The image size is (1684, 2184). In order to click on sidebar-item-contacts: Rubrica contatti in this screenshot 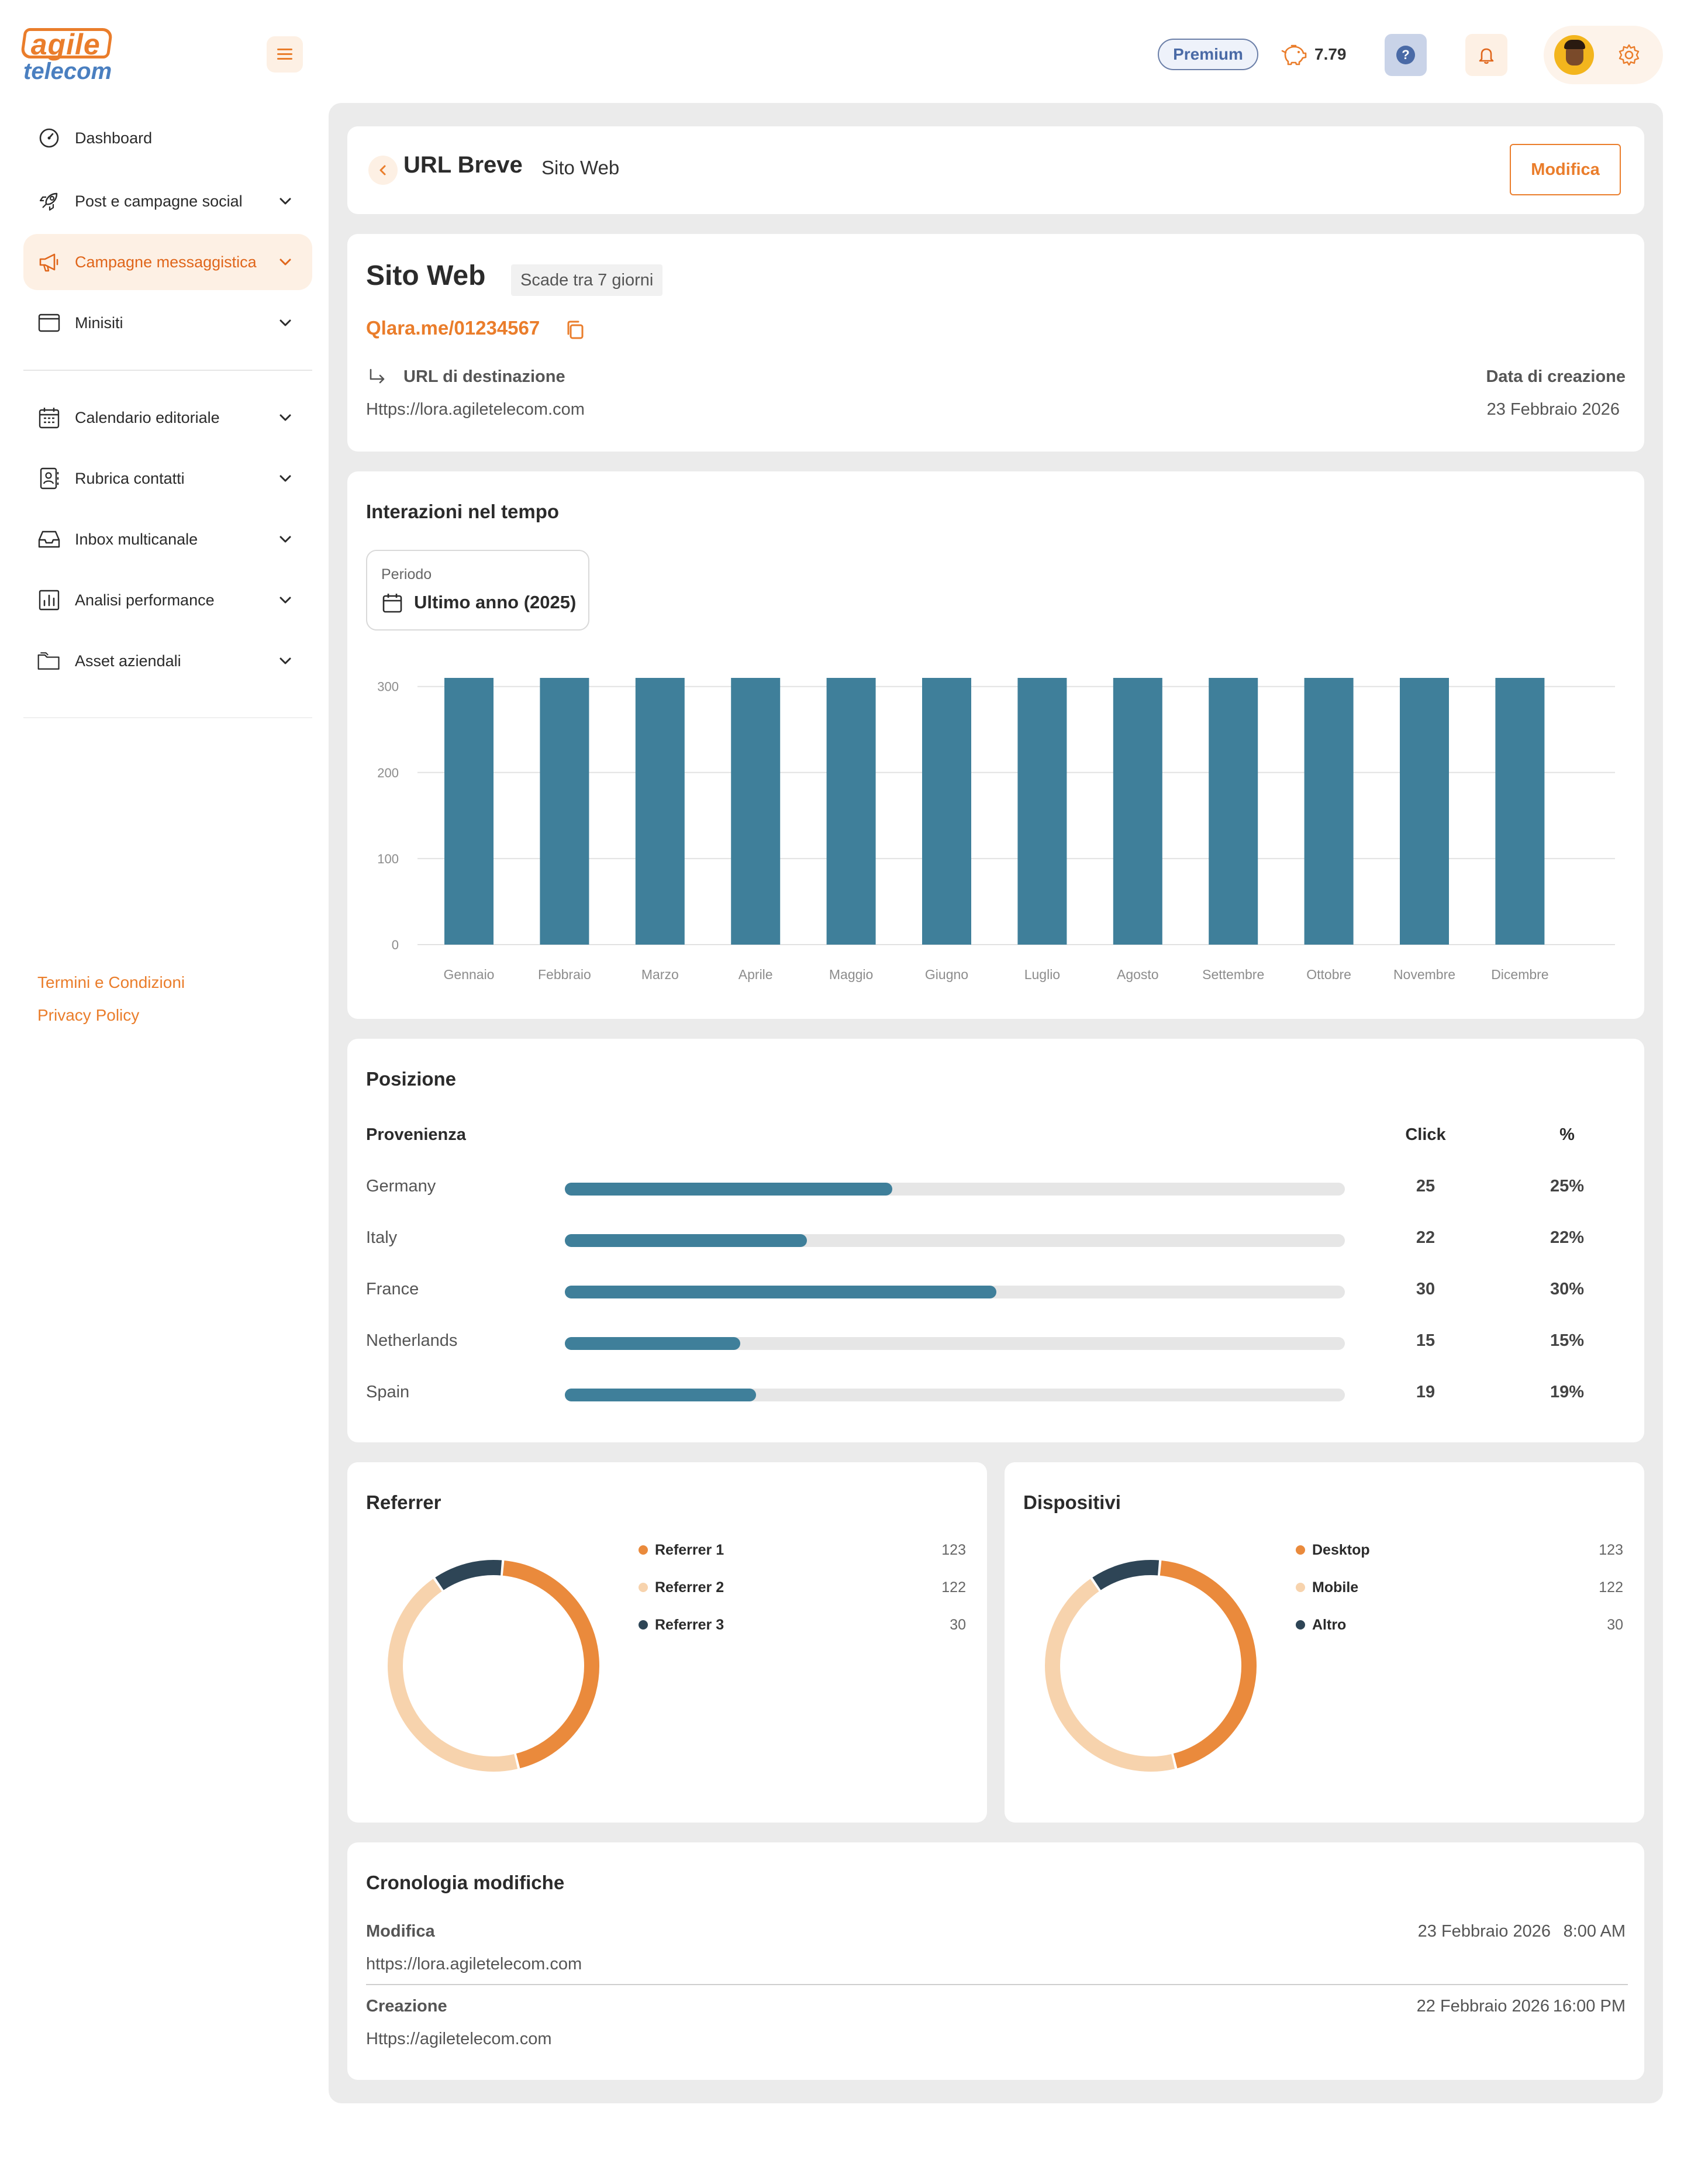, I will do `click(167, 478)`.